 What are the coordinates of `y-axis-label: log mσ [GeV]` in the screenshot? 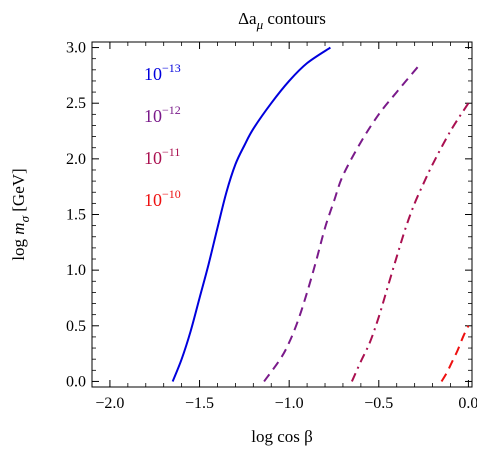 It's located at (20, 214).